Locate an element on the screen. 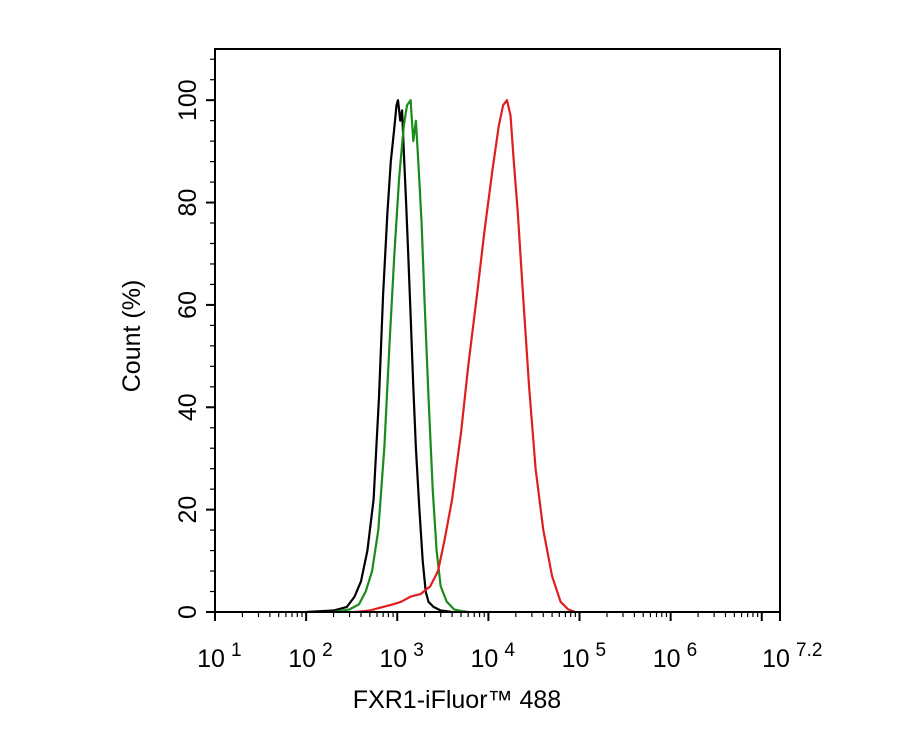 The height and width of the screenshot is (730, 913). x-tick-exponent: 5 is located at coordinates (601, 650).